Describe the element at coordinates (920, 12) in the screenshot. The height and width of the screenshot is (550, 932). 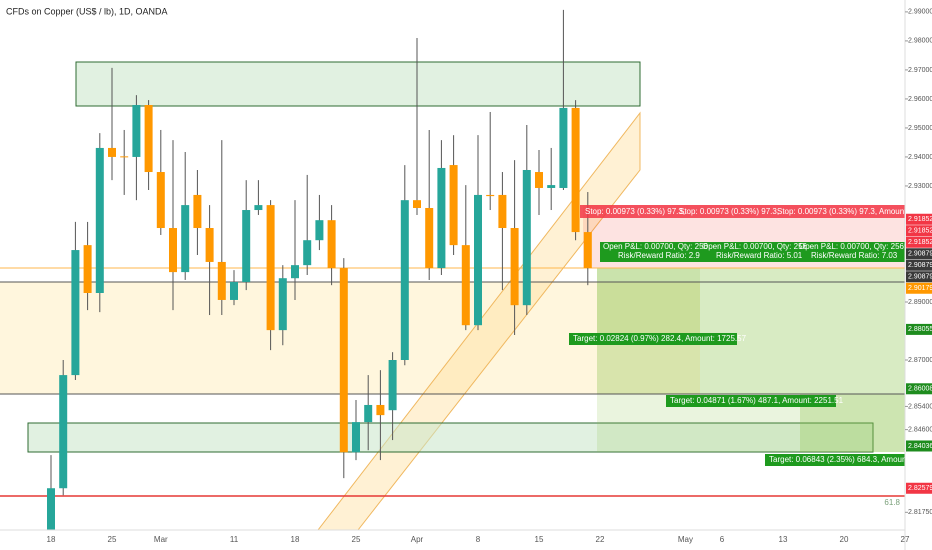
I see `y-tick-label: 2.99000` at that location.